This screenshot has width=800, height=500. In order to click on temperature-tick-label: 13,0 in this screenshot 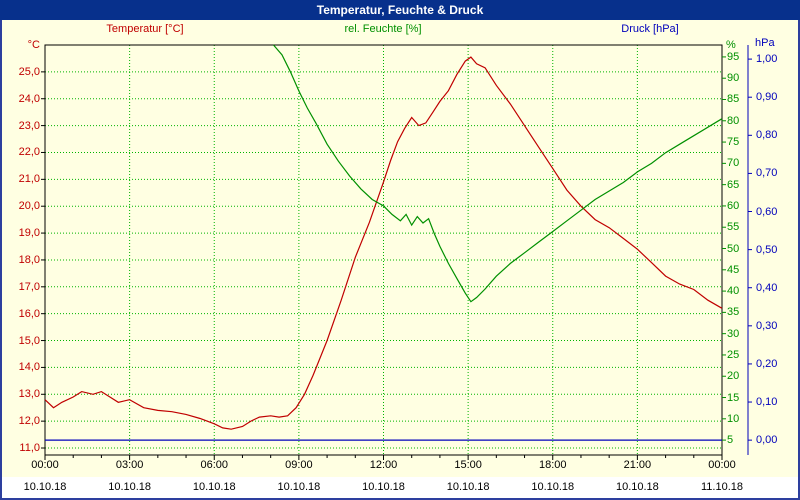, I will do `click(29, 394)`.